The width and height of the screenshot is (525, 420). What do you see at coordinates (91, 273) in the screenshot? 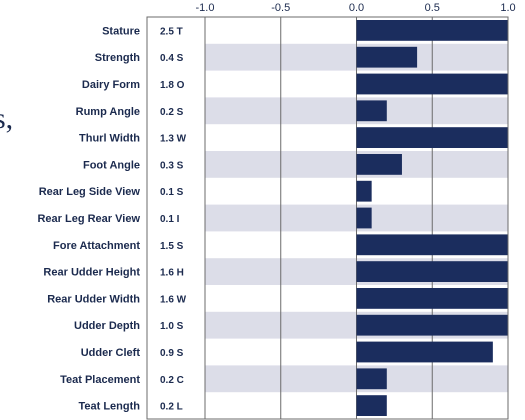
I see `trait-label: Rear Udder Height` at bounding box center [91, 273].